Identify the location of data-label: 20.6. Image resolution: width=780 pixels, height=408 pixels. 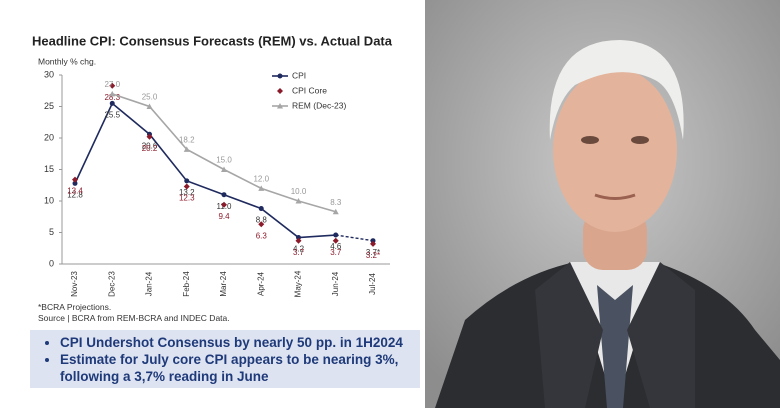
(150, 145).